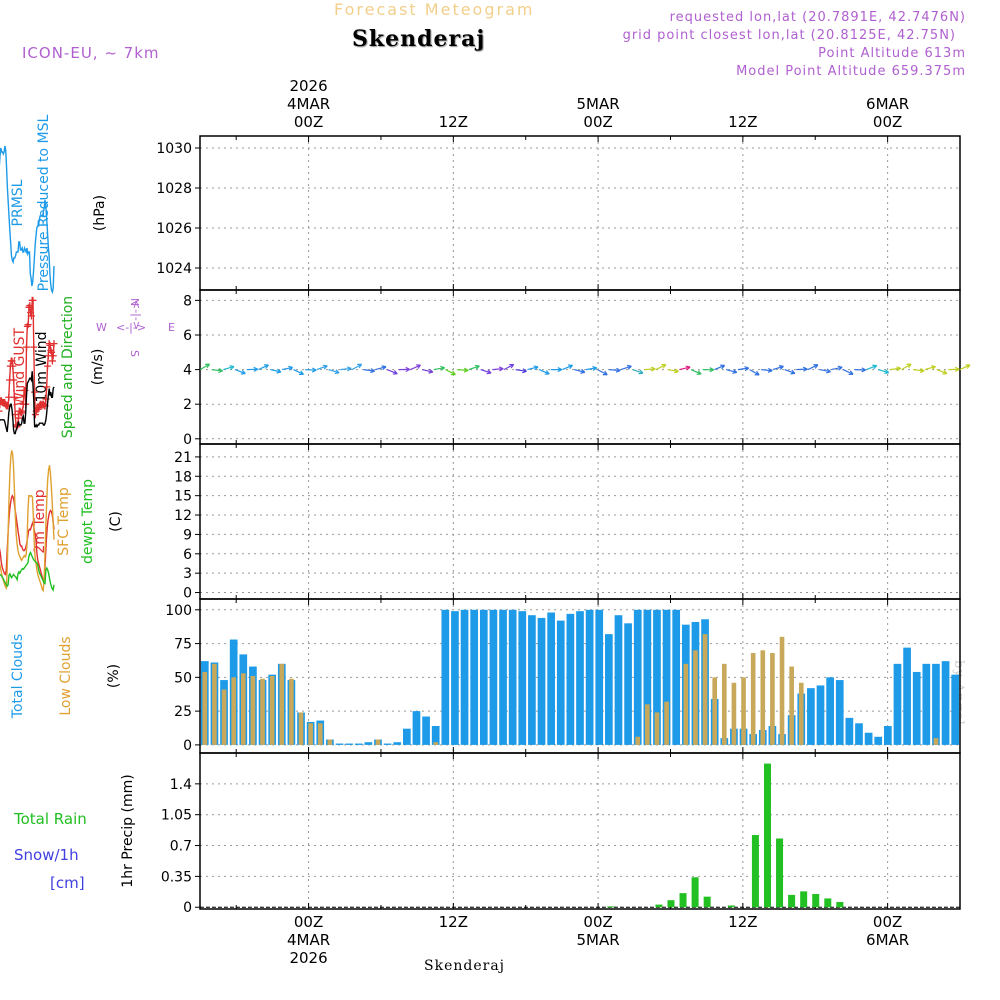  I want to click on temp-line-dewpt-temp, so click(27, 571).